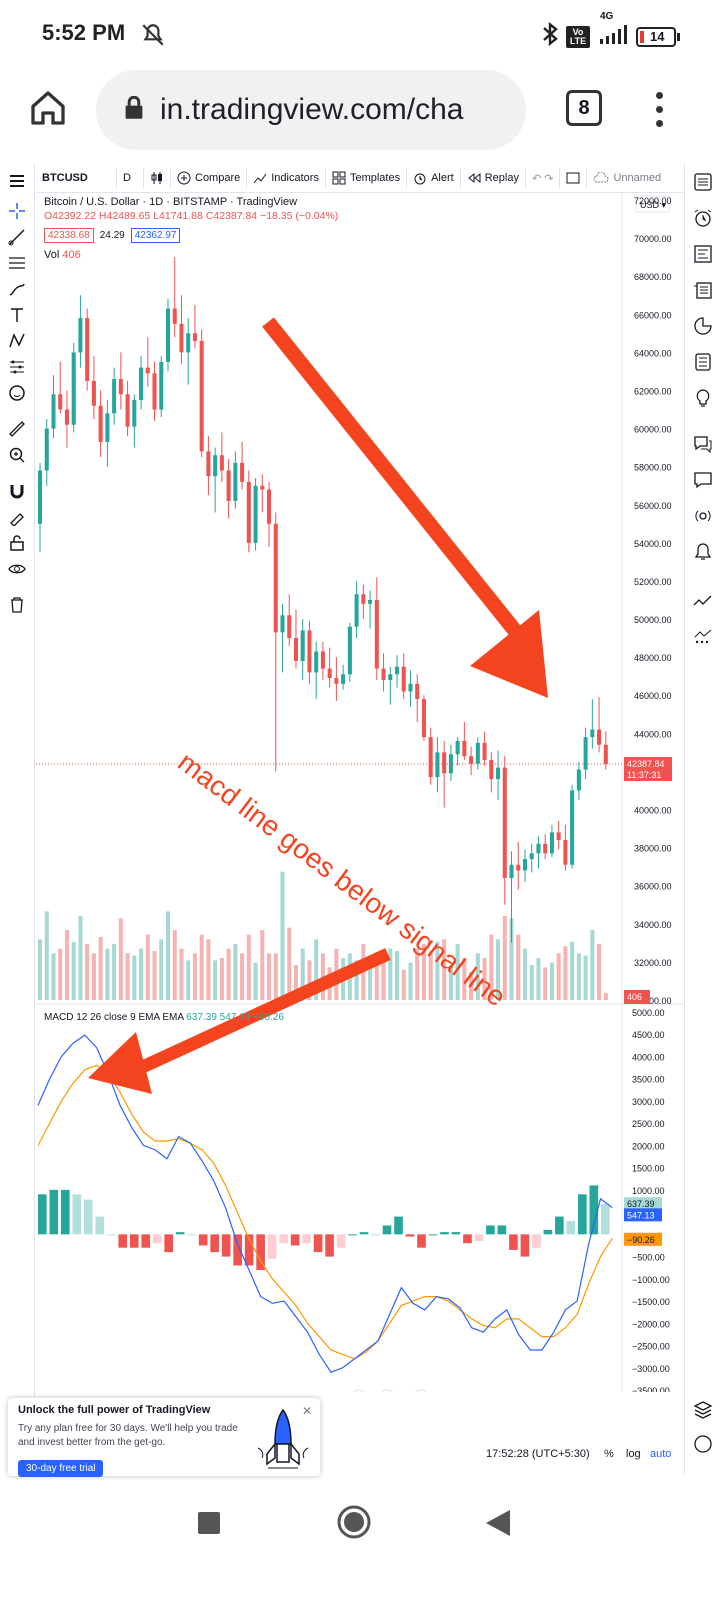 The image size is (720, 1600). What do you see at coordinates (286, 178) in the screenshot?
I see `indicators-button: Indicators` at bounding box center [286, 178].